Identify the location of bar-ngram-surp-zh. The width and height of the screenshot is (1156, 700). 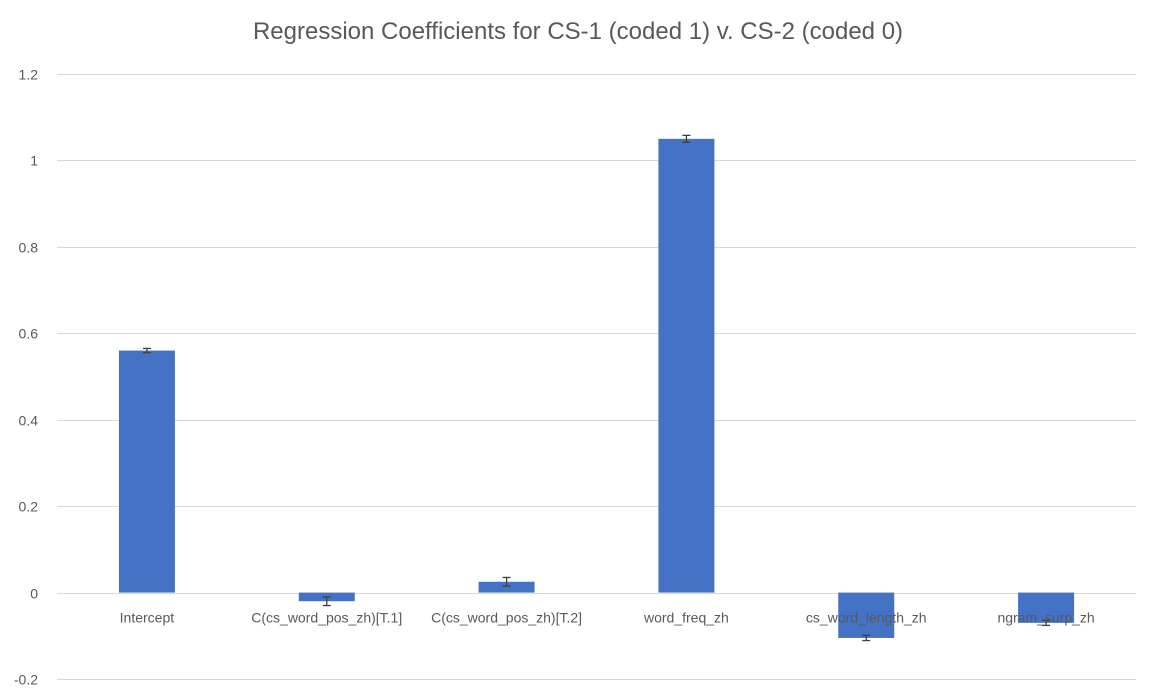
(1046, 607).